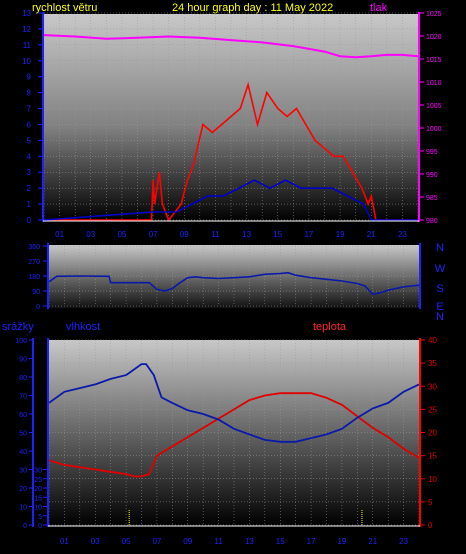 The image size is (466, 554). Describe the element at coordinates (29, 93) in the screenshot. I see `wind-speed-tick-label: 8` at that location.